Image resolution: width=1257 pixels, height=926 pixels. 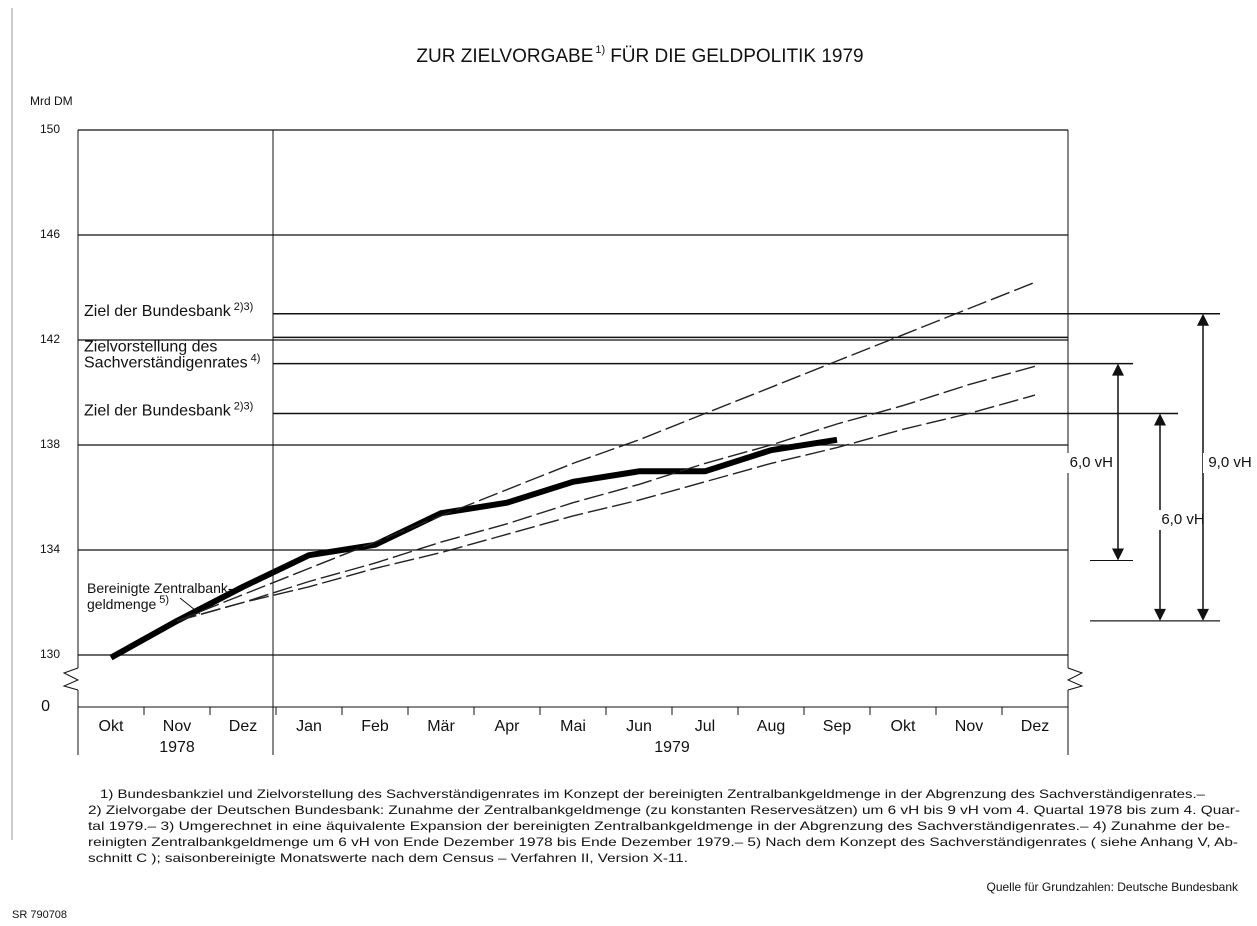 I want to click on series-note: 5), so click(x=164, y=600).